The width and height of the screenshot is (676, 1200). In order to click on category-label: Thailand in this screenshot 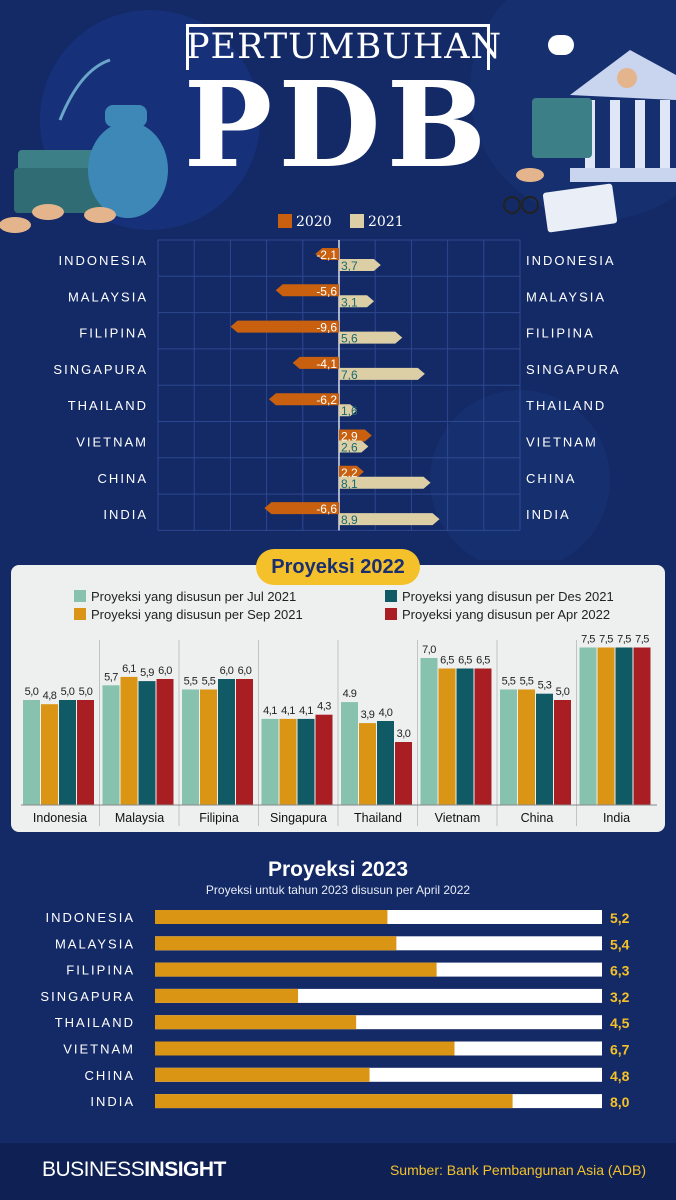, I will do `click(378, 818)`.